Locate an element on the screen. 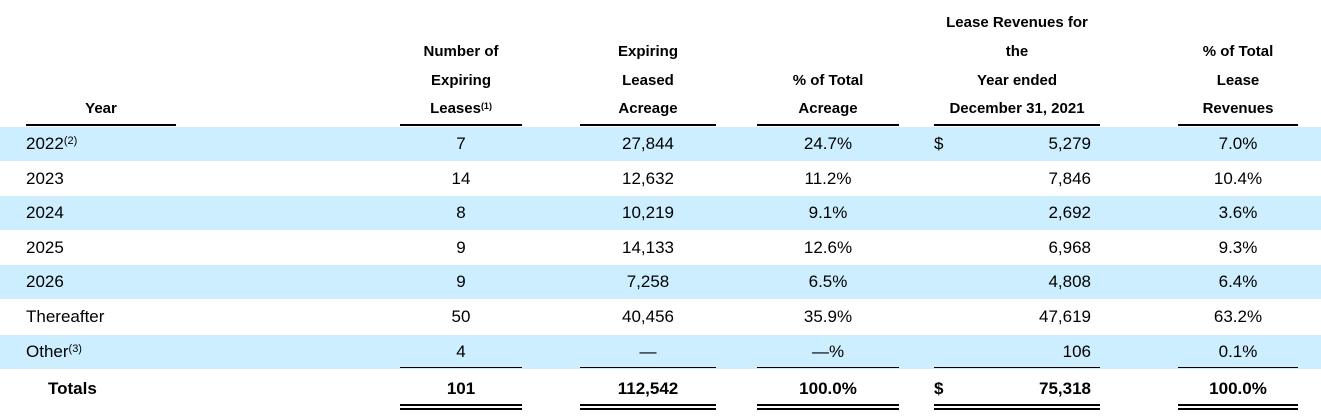 Image resolution: width=1321 pixels, height=417 pixels. pct-acreage-cell: 9.1% is located at coordinates (828, 213).